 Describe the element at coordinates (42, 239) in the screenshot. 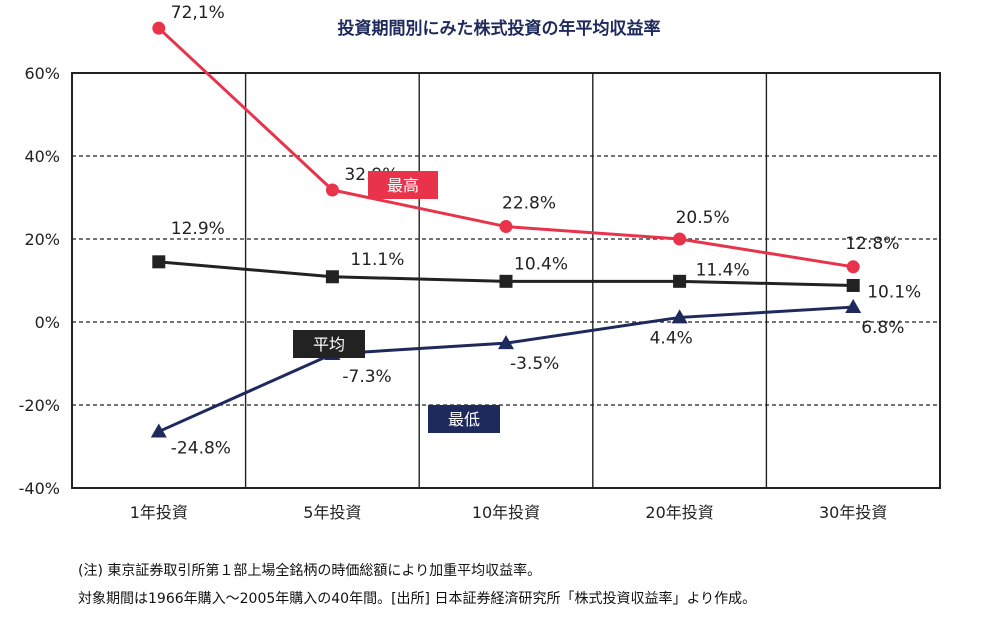

I see `y-tick-label: 20%` at that location.